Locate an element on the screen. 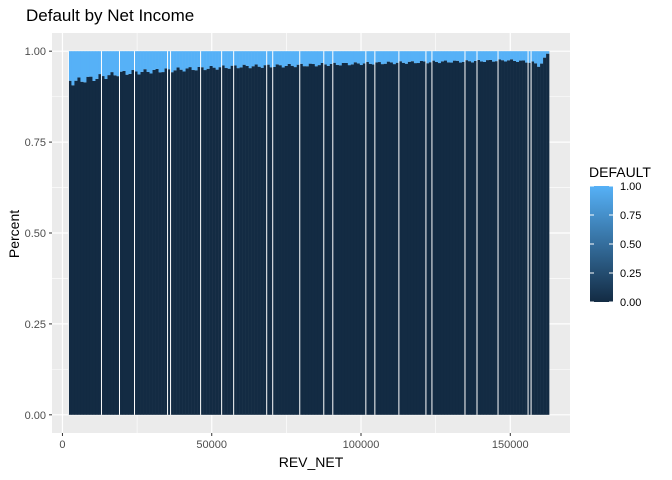 This screenshot has width=672, height=480. legend: DEFAULT 1.00 0.75 0.50 0.25 0.00 is located at coordinates (620, 236).